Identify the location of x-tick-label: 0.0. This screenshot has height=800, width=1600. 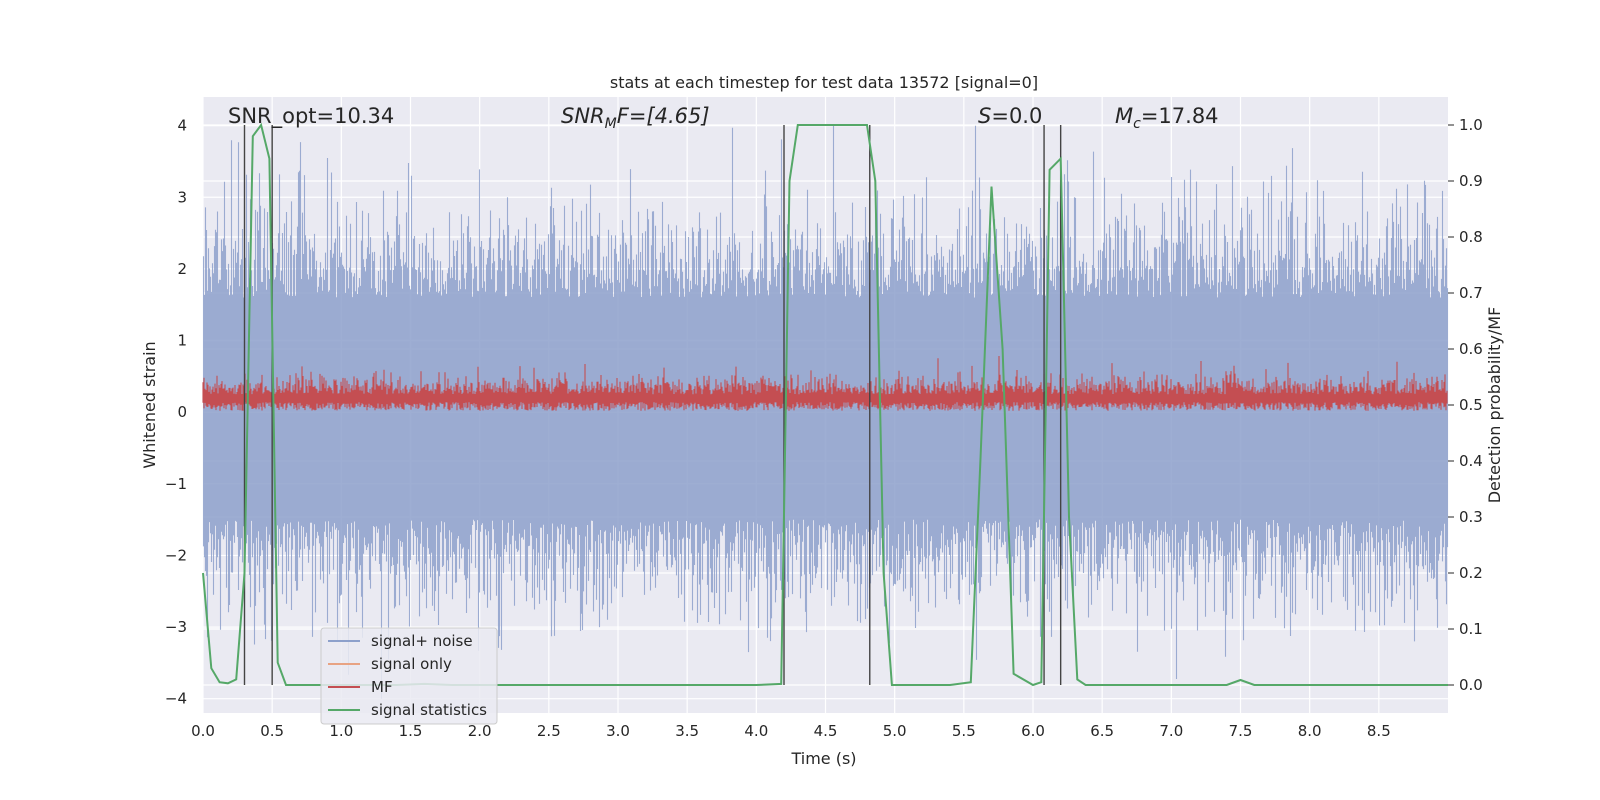
(203, 731).